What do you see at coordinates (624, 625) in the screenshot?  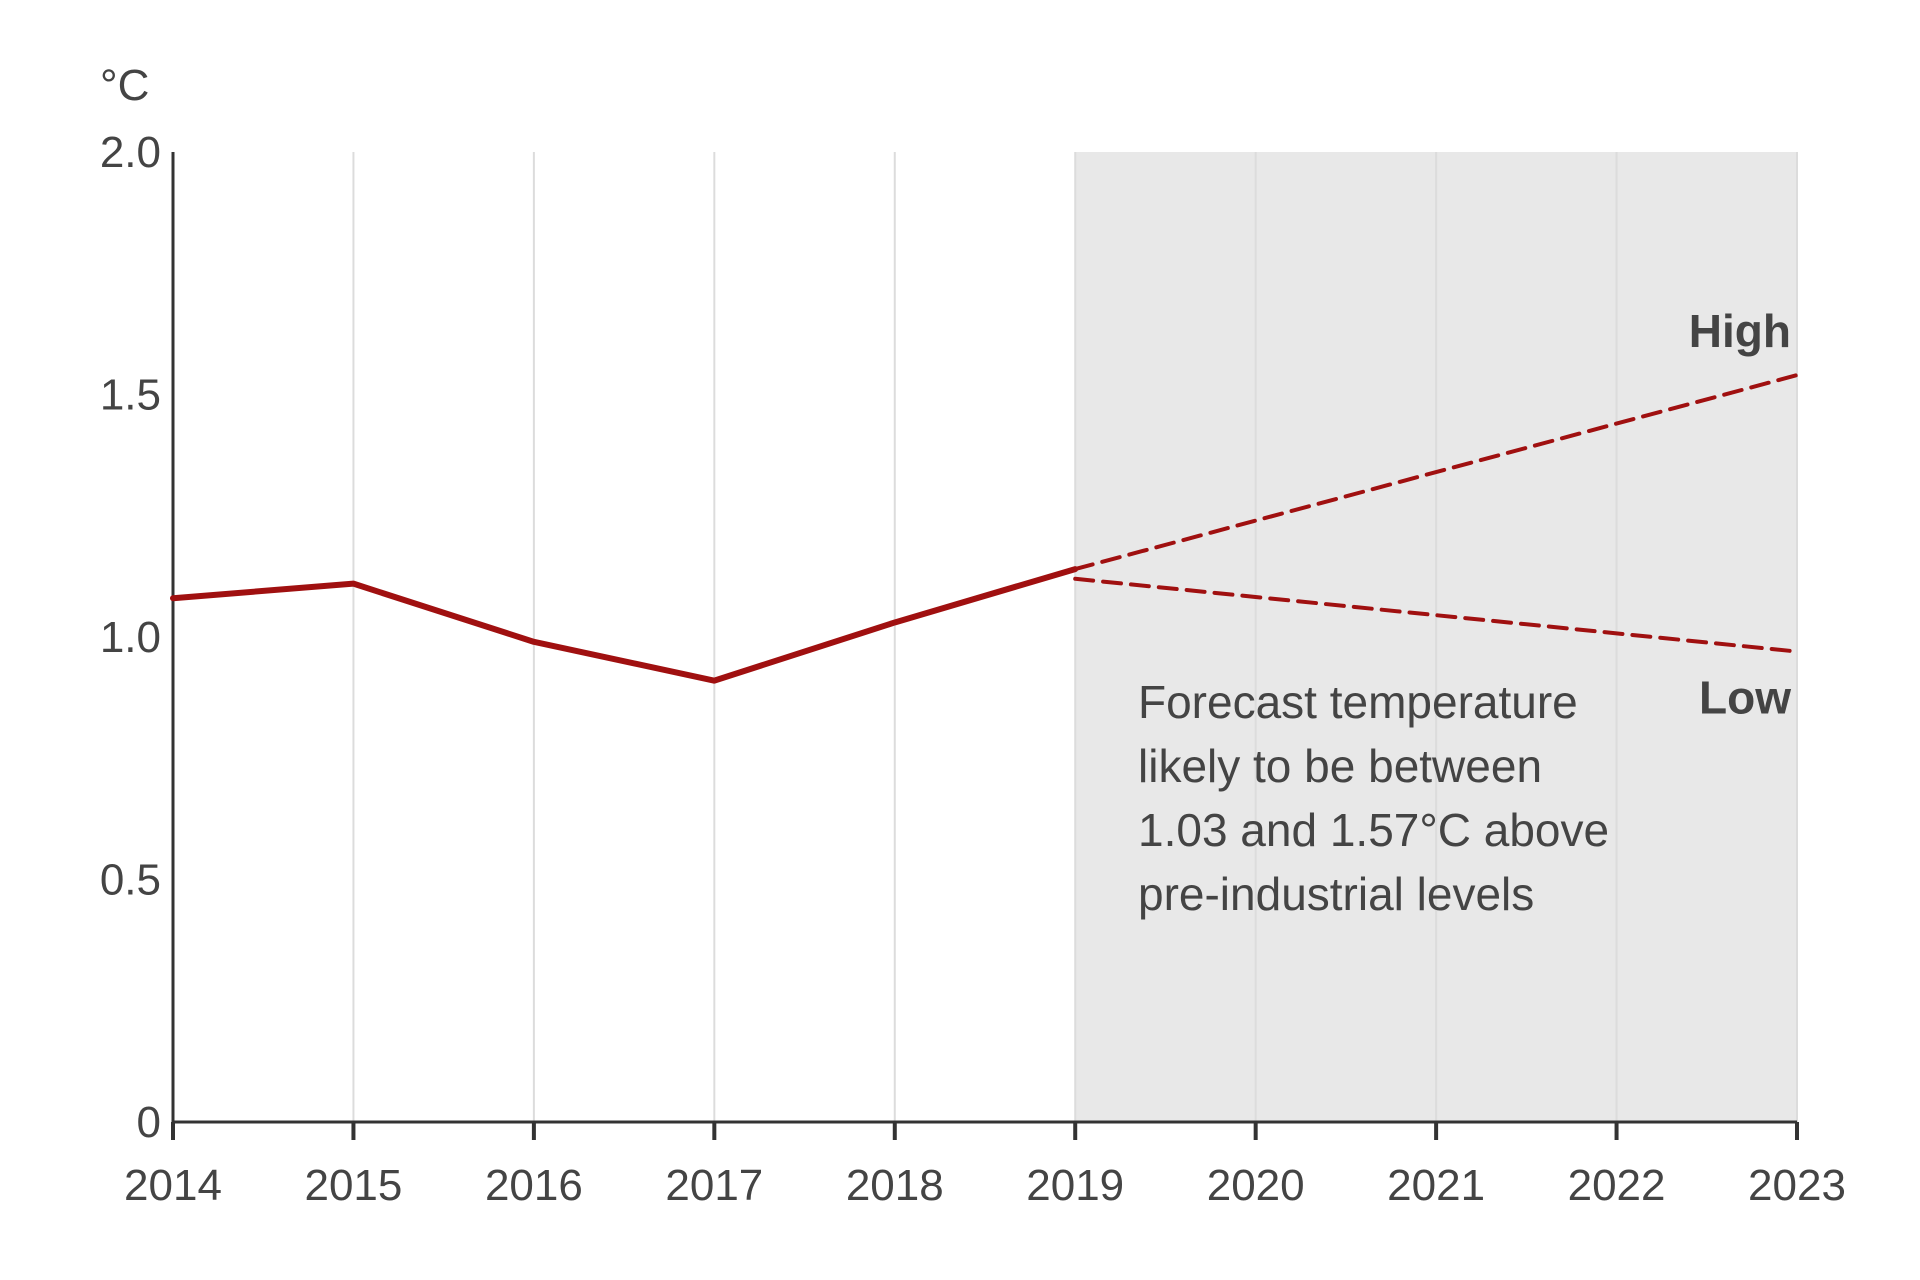 I see `series-line-observed` at bounding box center [624, 625].